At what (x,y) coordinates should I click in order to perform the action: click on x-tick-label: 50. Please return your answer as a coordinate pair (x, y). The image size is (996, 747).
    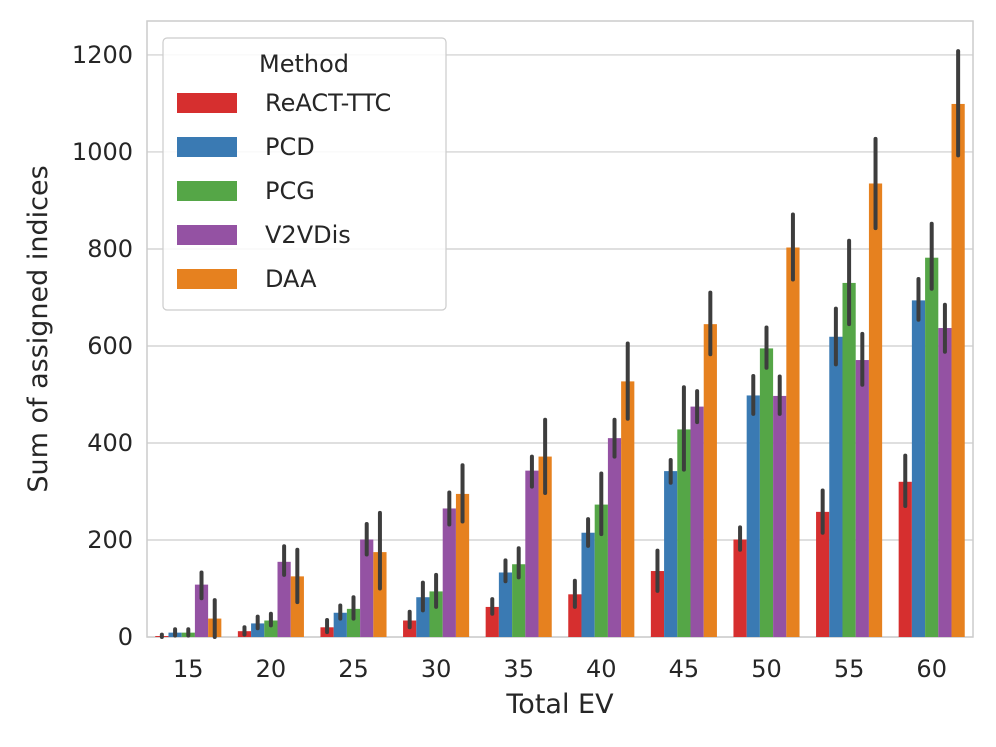
    Looking at the image, I should click on (766, 669).